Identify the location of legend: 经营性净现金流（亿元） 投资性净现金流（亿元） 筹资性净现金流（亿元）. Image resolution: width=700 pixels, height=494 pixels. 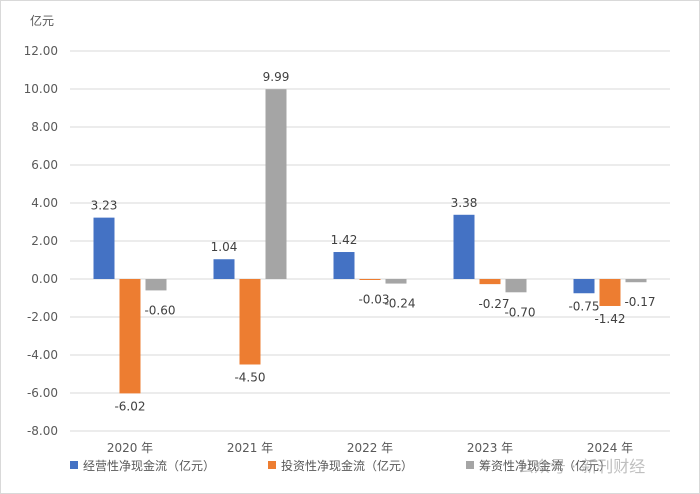
(340, 465).